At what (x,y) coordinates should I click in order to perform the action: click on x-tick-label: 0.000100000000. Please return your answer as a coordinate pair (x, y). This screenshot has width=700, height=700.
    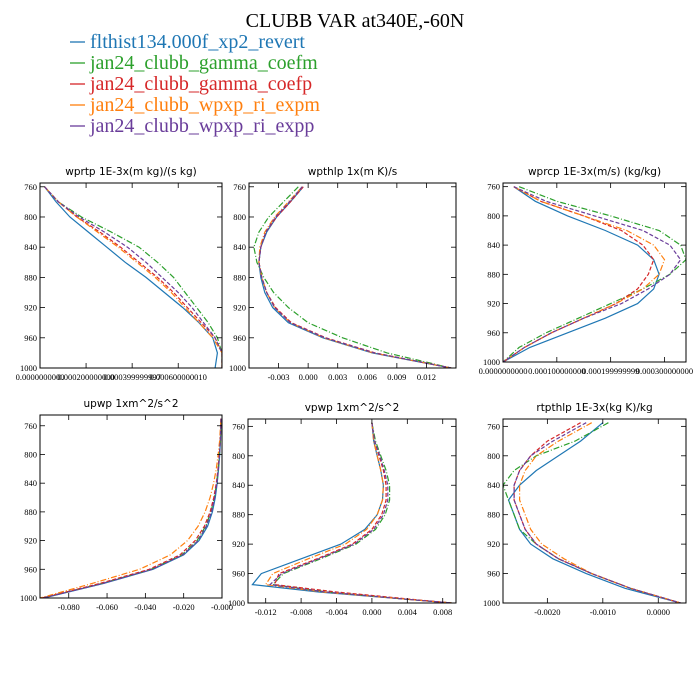
    Looking at the image, I should click on (556, 371).